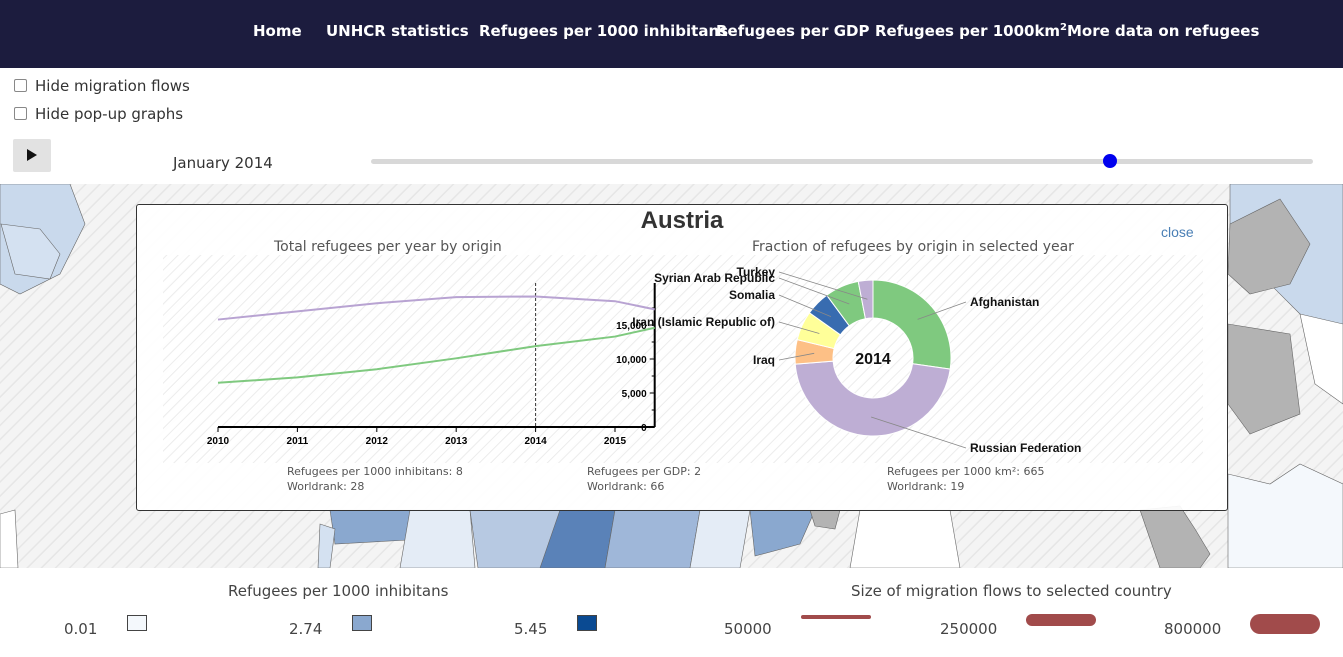  Describe the element at coordinates (218, 441) in the screenshot. I see `x-tick-label: 2010` at that location.